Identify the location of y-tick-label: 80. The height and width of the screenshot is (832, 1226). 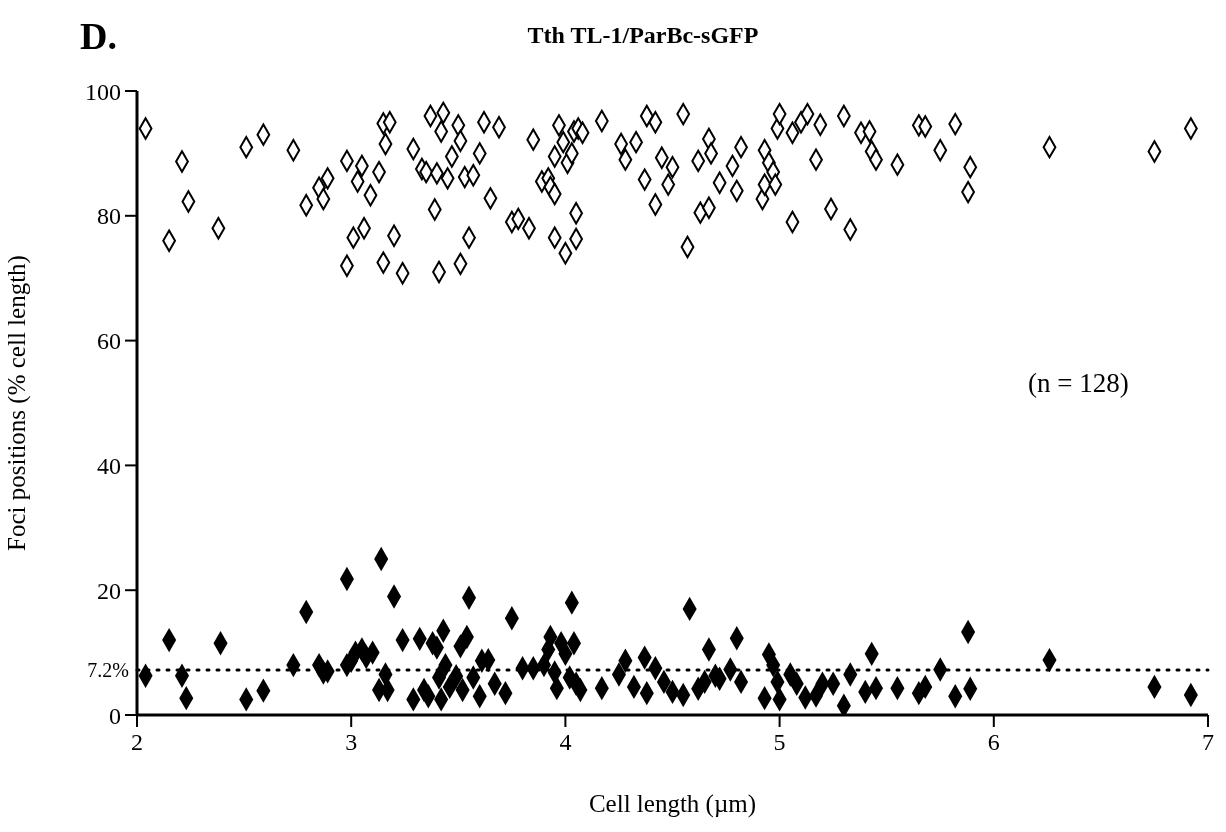
(109, 216).